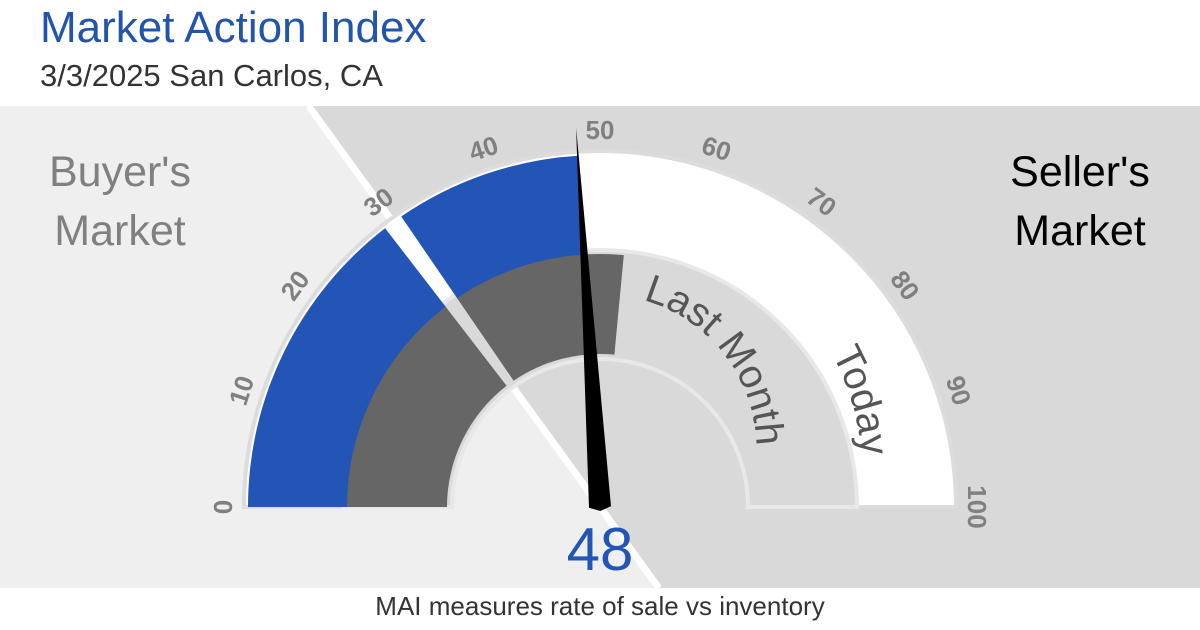 The image size is (1200, 630). I want to click on last-month-bar-segment, so click(427, 406).